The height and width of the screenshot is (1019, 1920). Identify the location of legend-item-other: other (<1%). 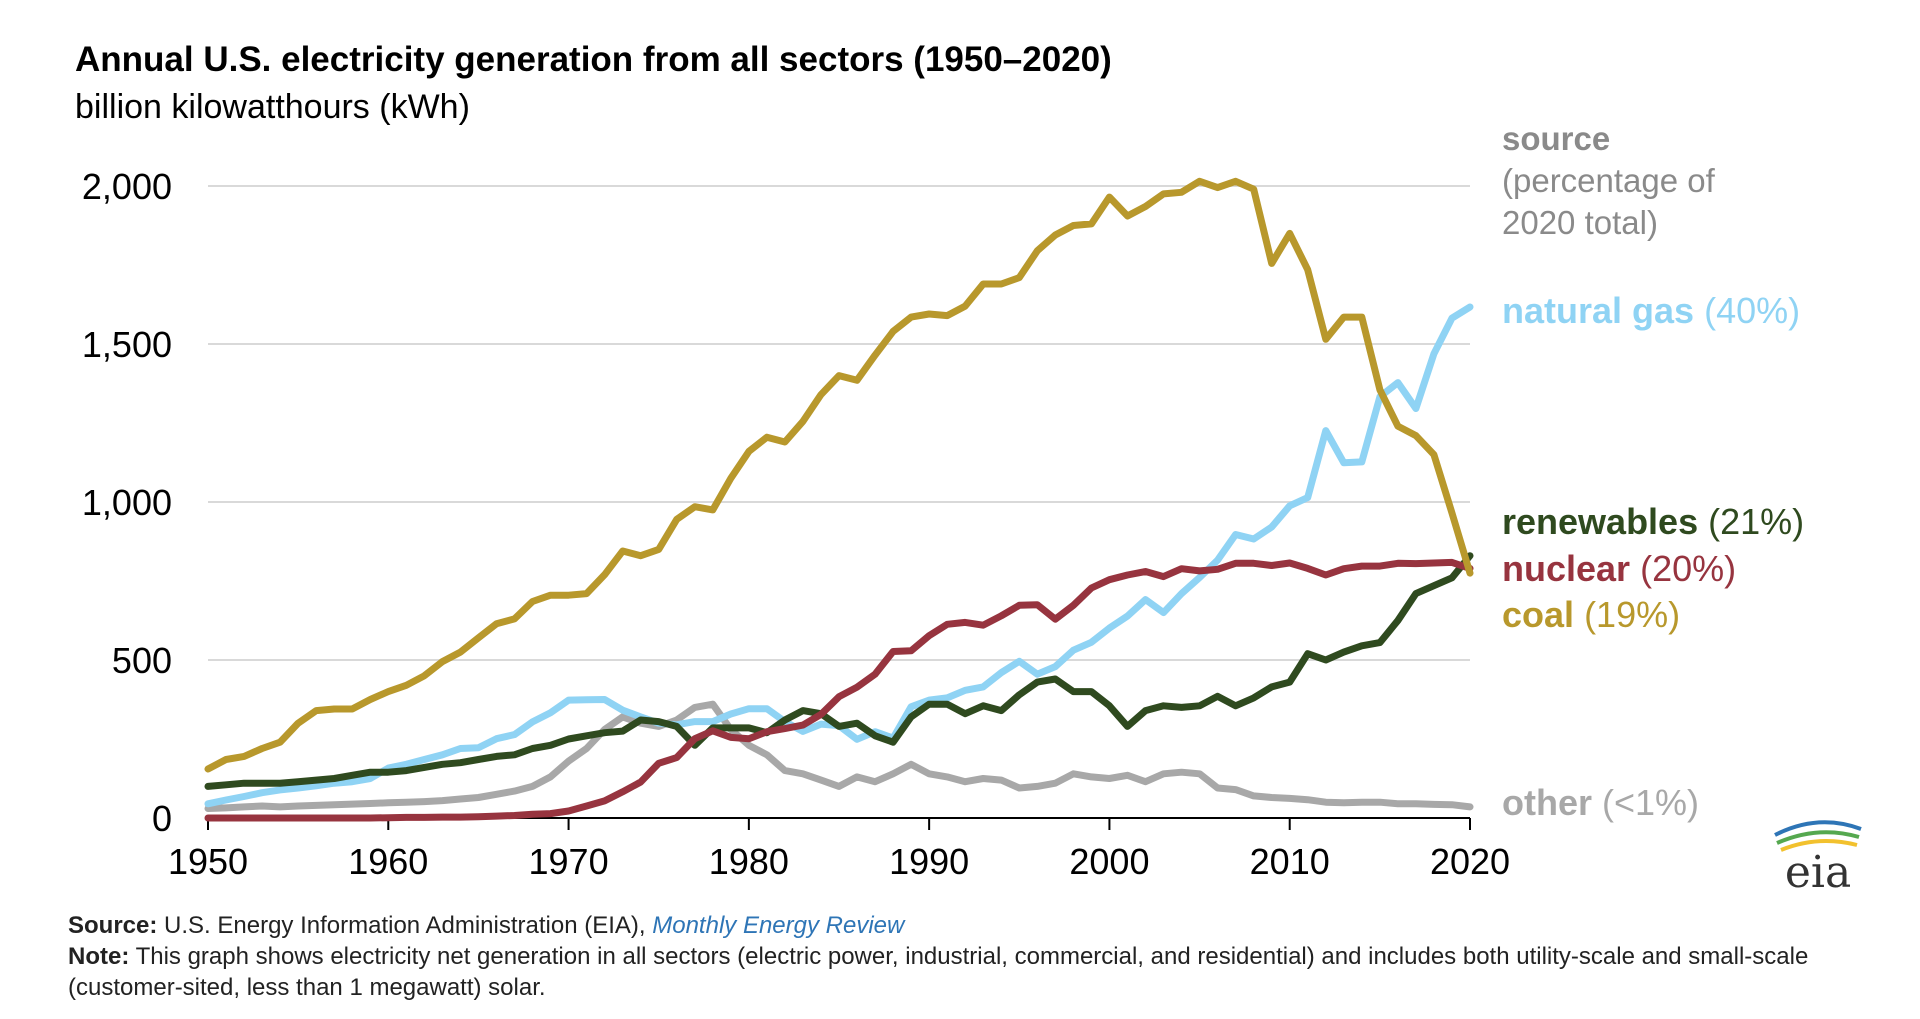
(1600, 803).